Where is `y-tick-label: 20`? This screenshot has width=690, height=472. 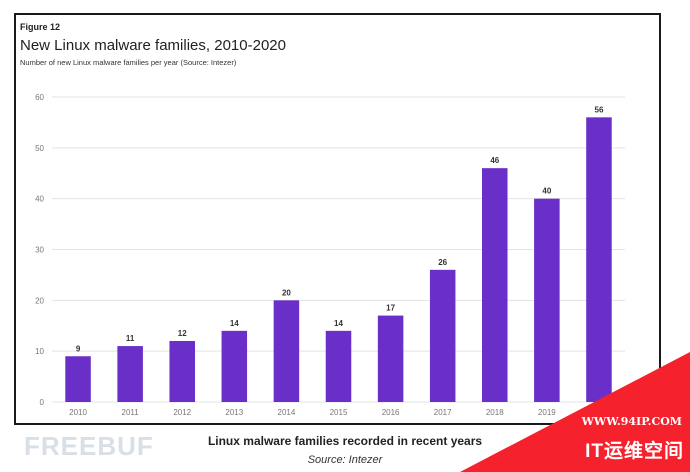
y-tick-label: 20 is located at coordinates (39, 300).